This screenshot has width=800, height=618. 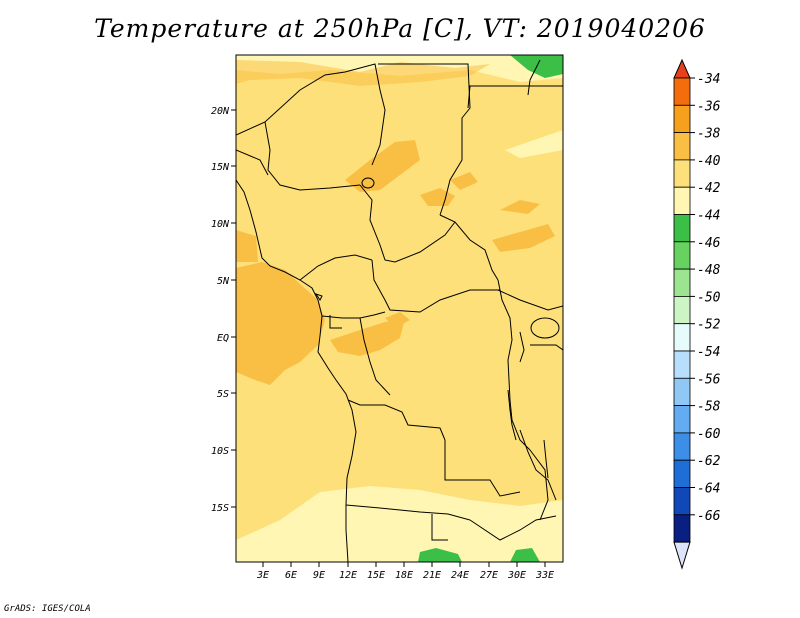 I want to click on colorbar-label: -34, so click(x=708, y=79).